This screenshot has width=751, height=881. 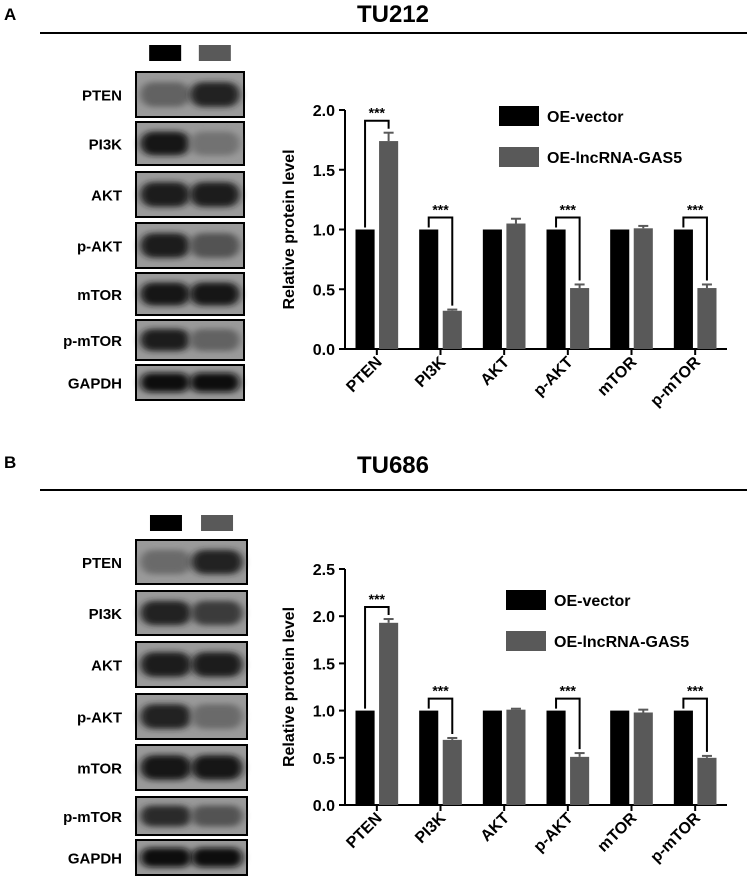 What do you see at coordinates (590, 136) in the screenshot?
I see `panel-a-legend: OE-vector OE-lncRNA-GAS5` at bounding box center [590, 136].